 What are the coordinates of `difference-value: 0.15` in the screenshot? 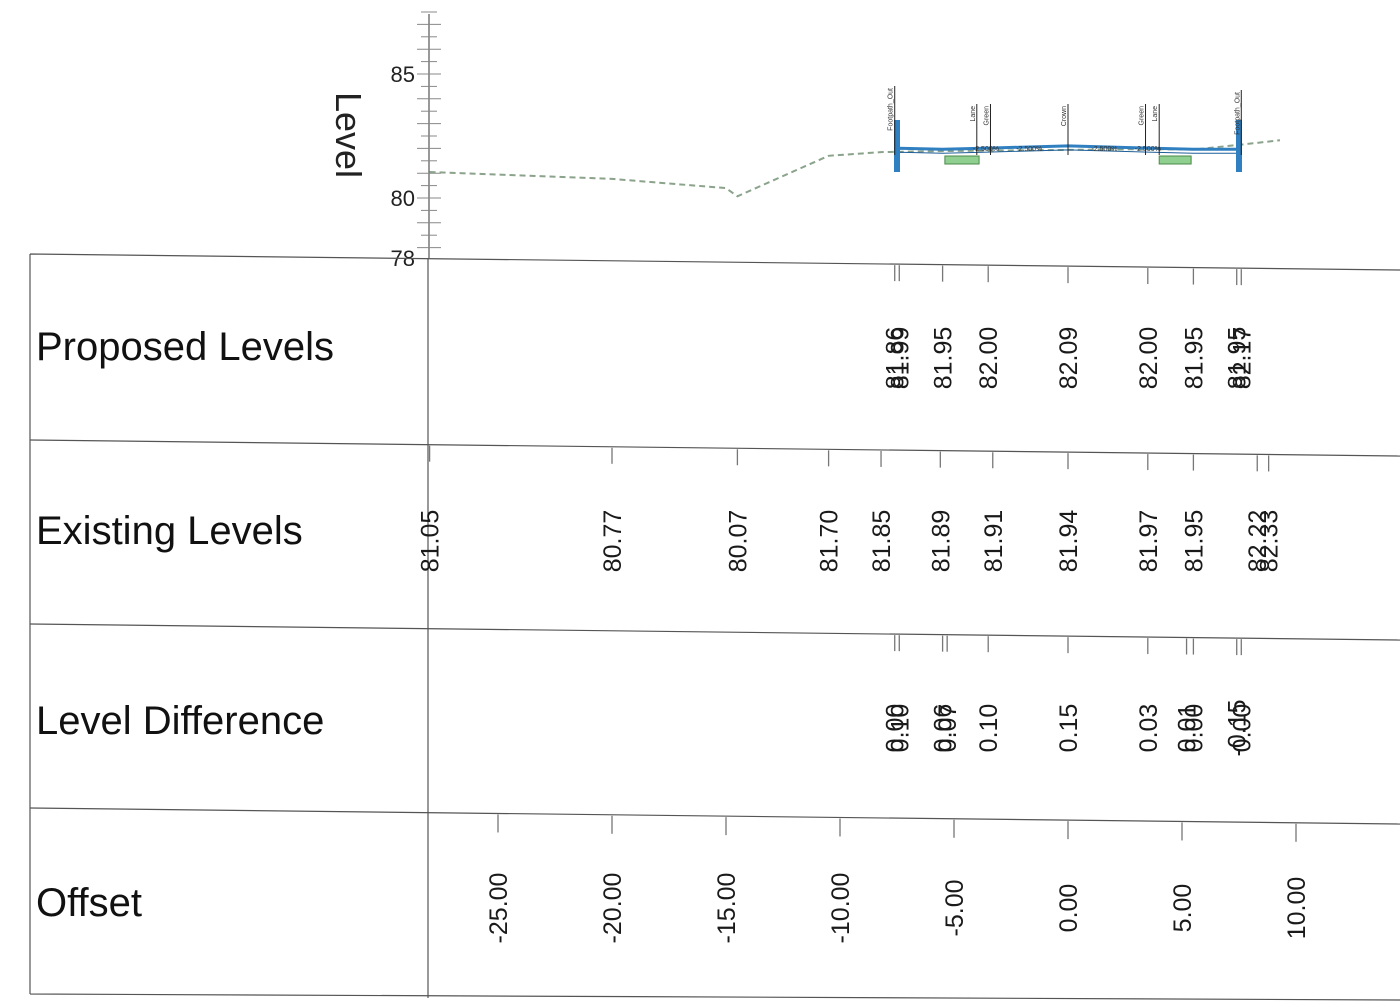 It's located at (1069, 728).